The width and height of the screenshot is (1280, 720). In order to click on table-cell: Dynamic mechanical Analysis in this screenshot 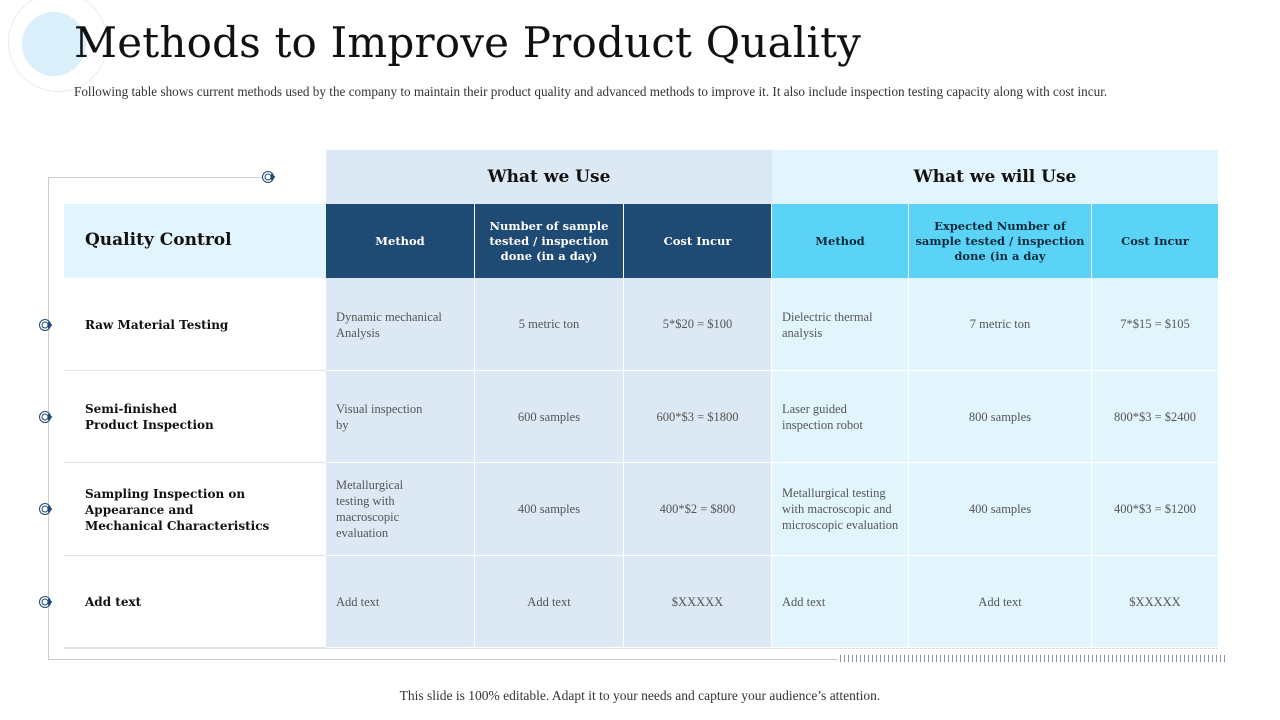, I will do `click(400, 324)`.